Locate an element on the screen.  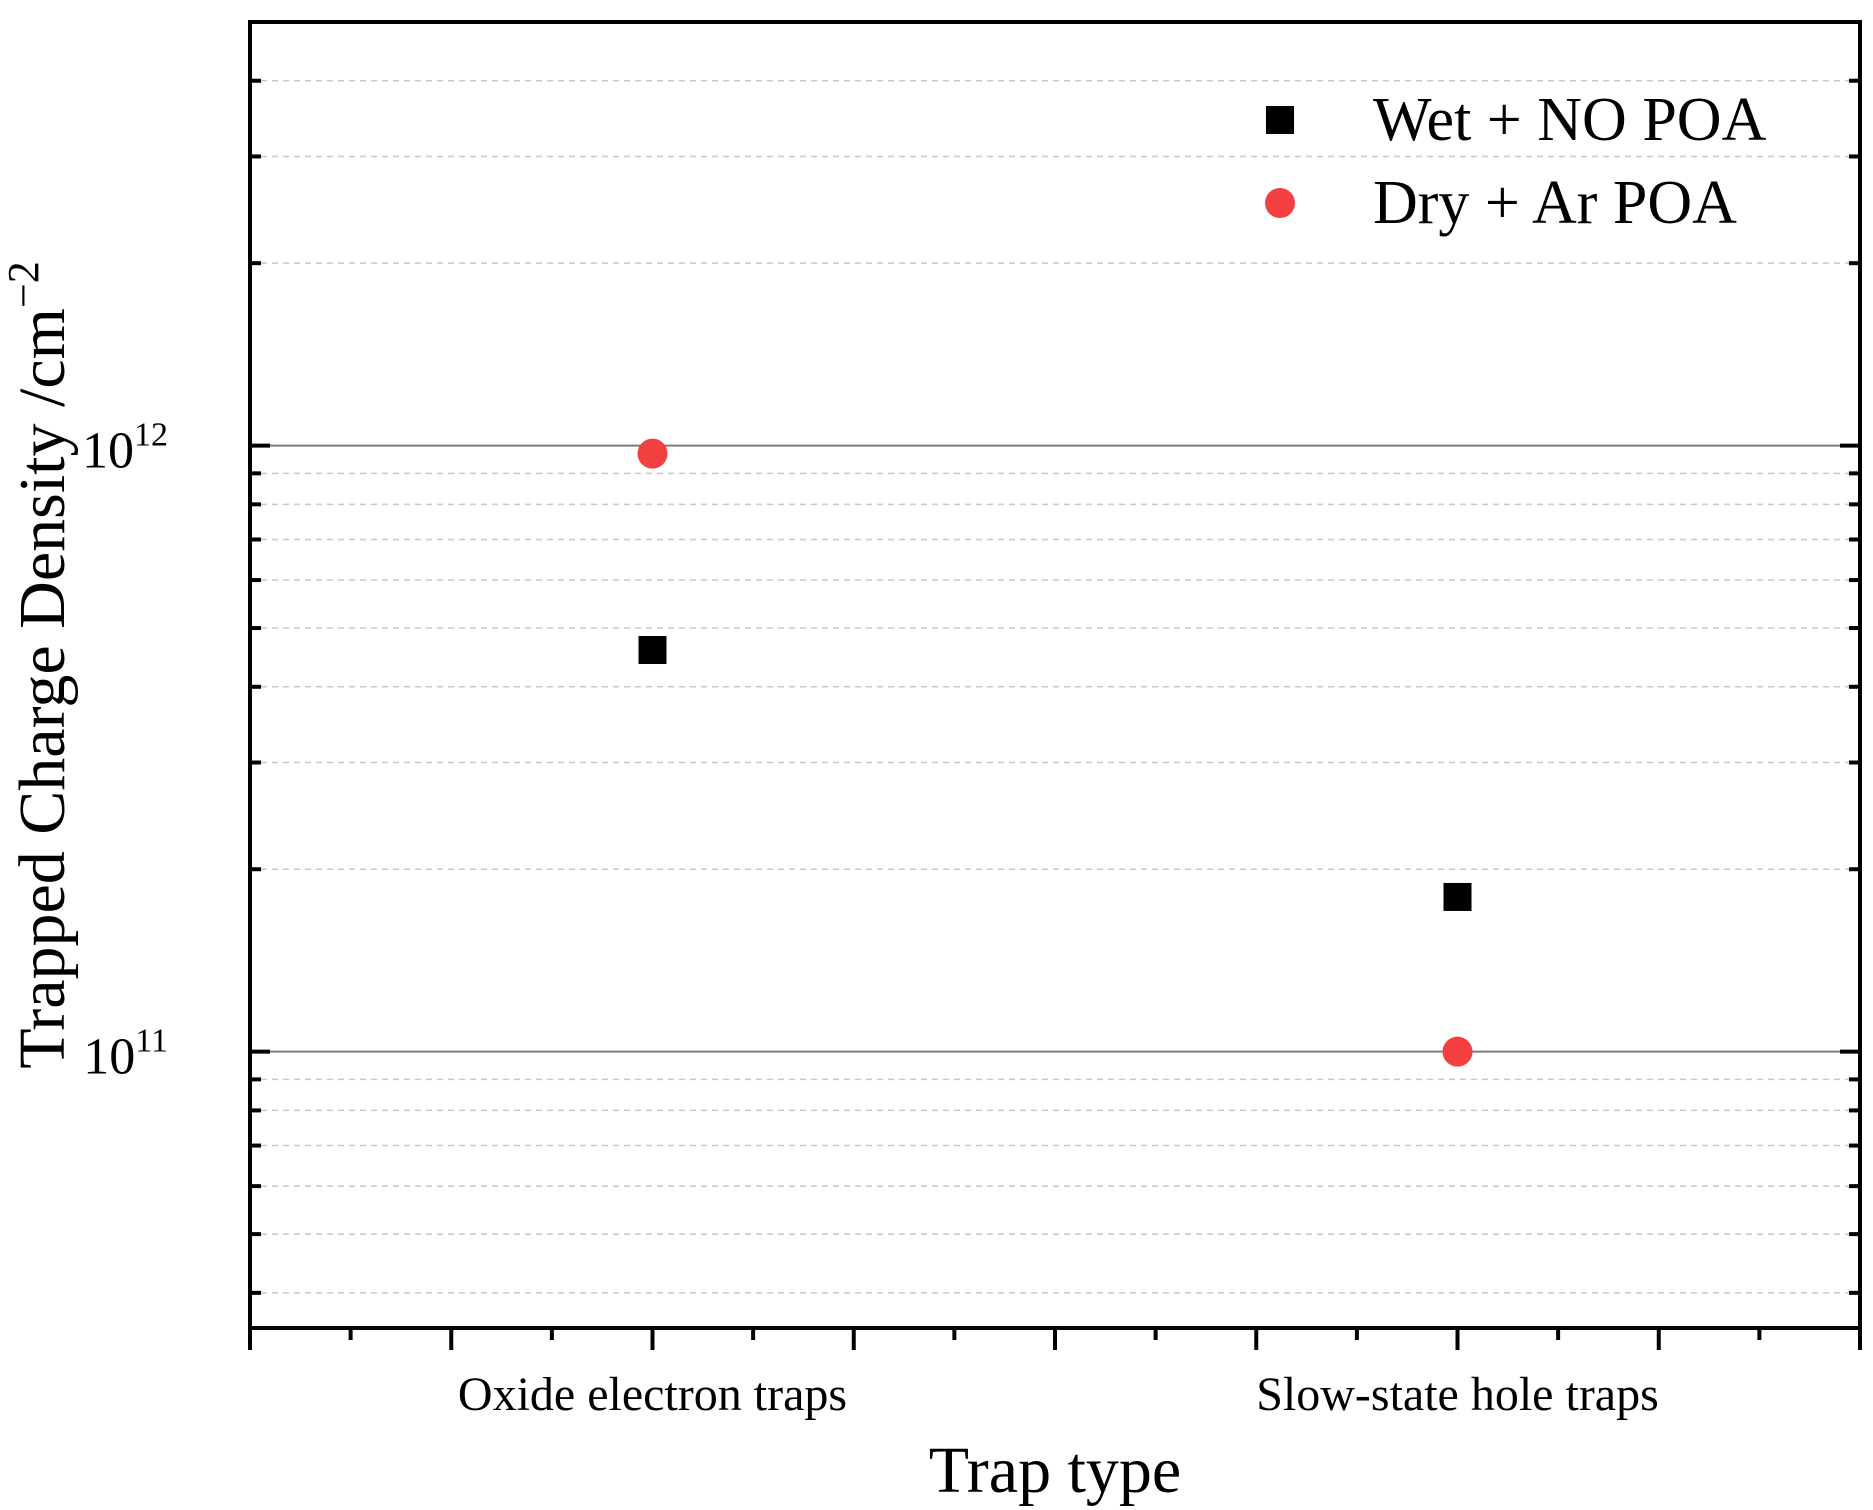
x-category-label: Slow-state hole traps is located at coordinates (1457, 1394).